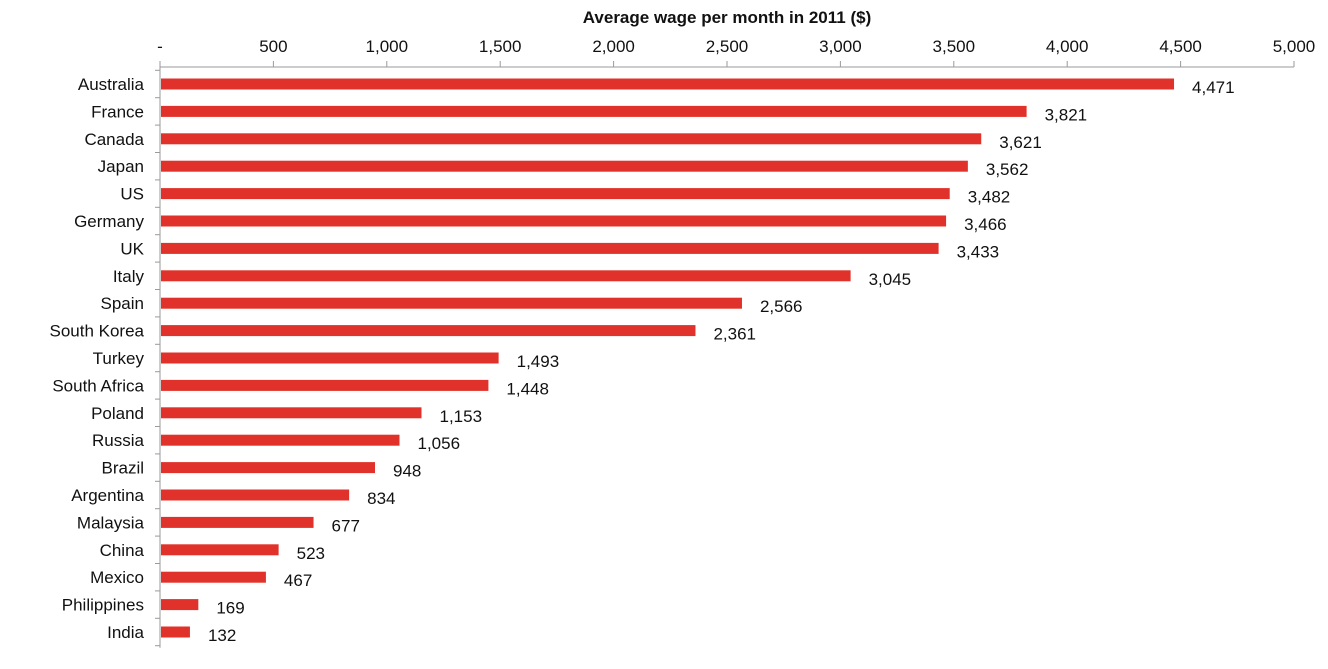 This screenshot has width=1328, height=669. I want to click on x-tick-label: 1,000, so click(387, 46).